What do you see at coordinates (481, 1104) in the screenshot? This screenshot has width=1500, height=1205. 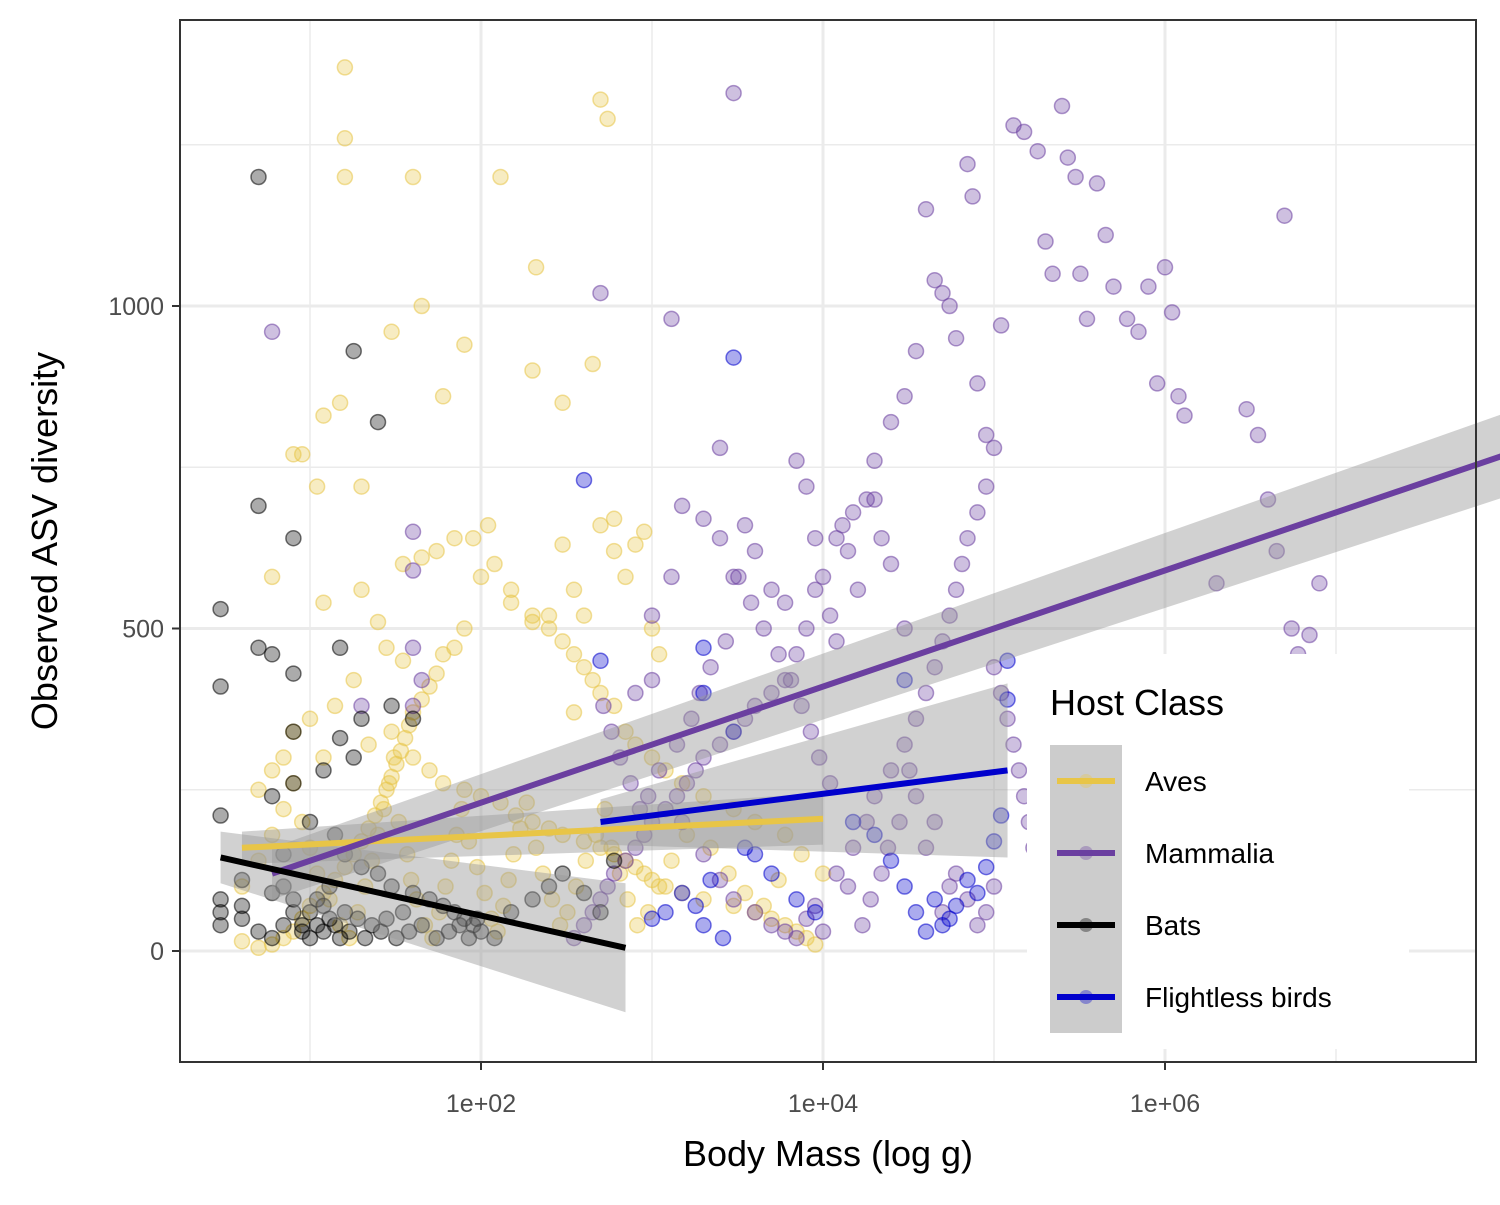 I see `x-tick-label: 1e+02` at bounding box center [481, 1104].